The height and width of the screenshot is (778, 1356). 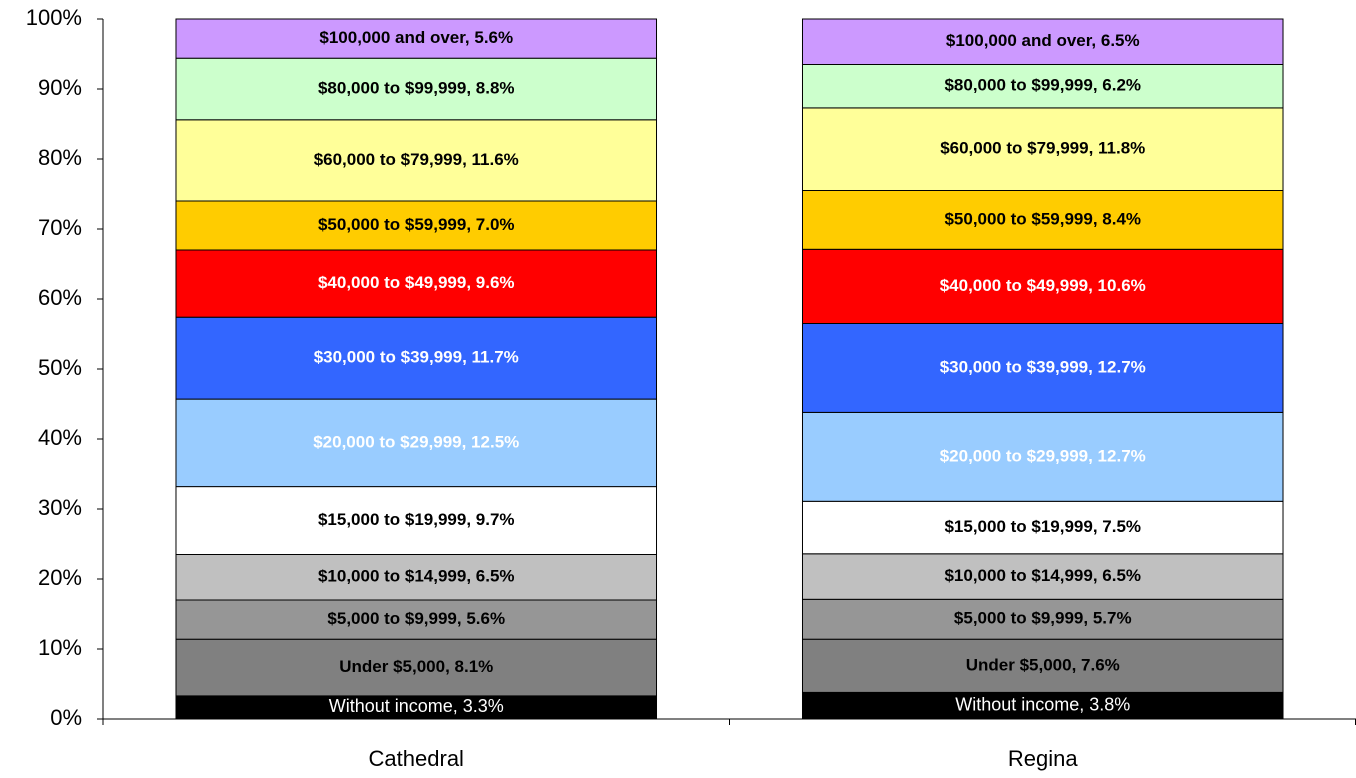 What do you see at coordinates (60, 647) in the screenshot?
I see `y-tick-label: 10%` at bounding box center [60, 647].